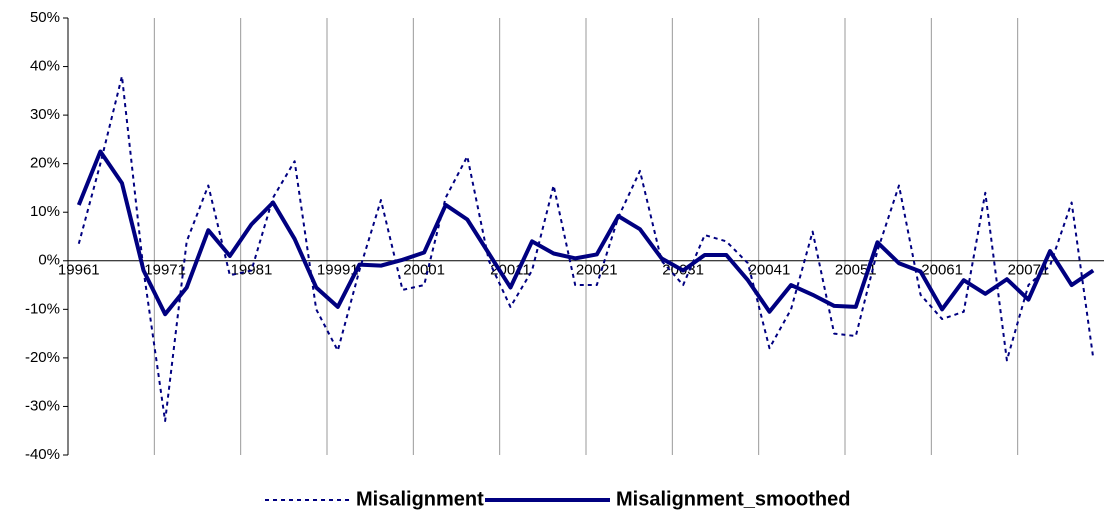 The width and height of the screenshot is (1106, 525). Describe the element at coordinates (424, 270) in the screenshot. I see `x-tick-label: 20001` at that location.